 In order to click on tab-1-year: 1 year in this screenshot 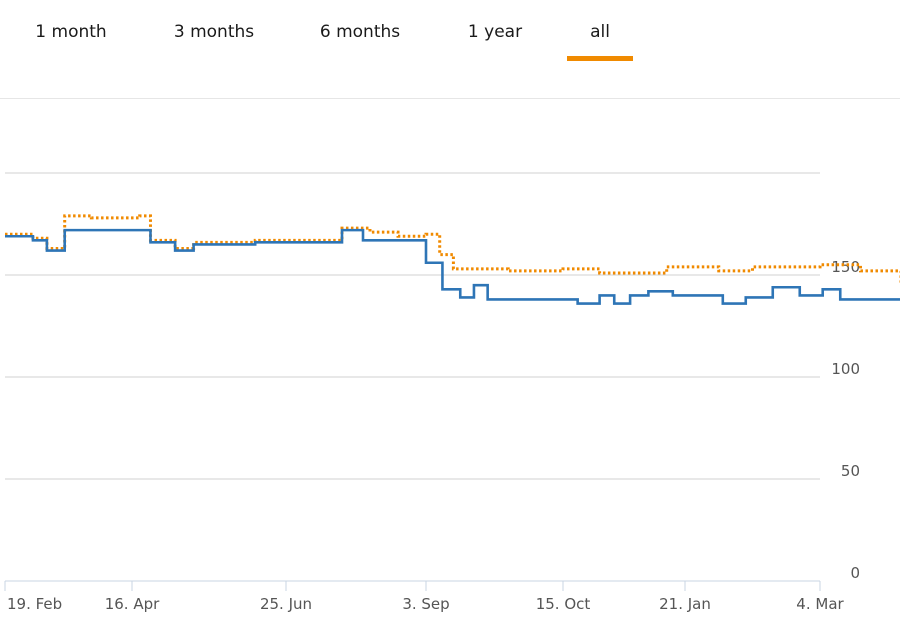, I will do `click(495, 32)`.